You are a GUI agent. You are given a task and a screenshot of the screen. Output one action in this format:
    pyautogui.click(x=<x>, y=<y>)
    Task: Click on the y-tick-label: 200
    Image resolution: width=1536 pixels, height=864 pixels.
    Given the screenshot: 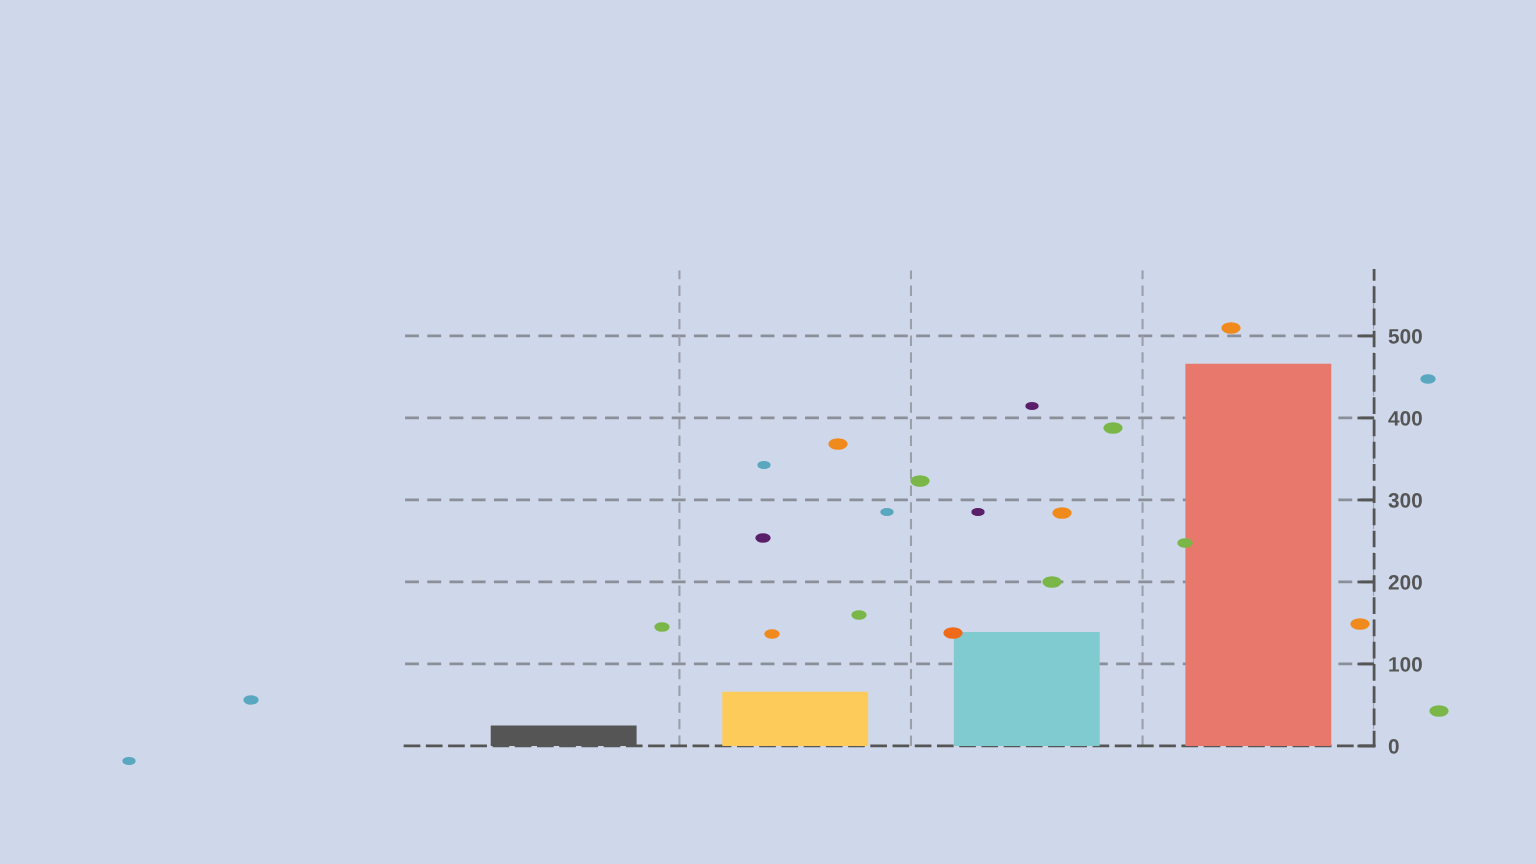 What is the action you would take?
    pyautogui.click(x=1405, y=582)
    